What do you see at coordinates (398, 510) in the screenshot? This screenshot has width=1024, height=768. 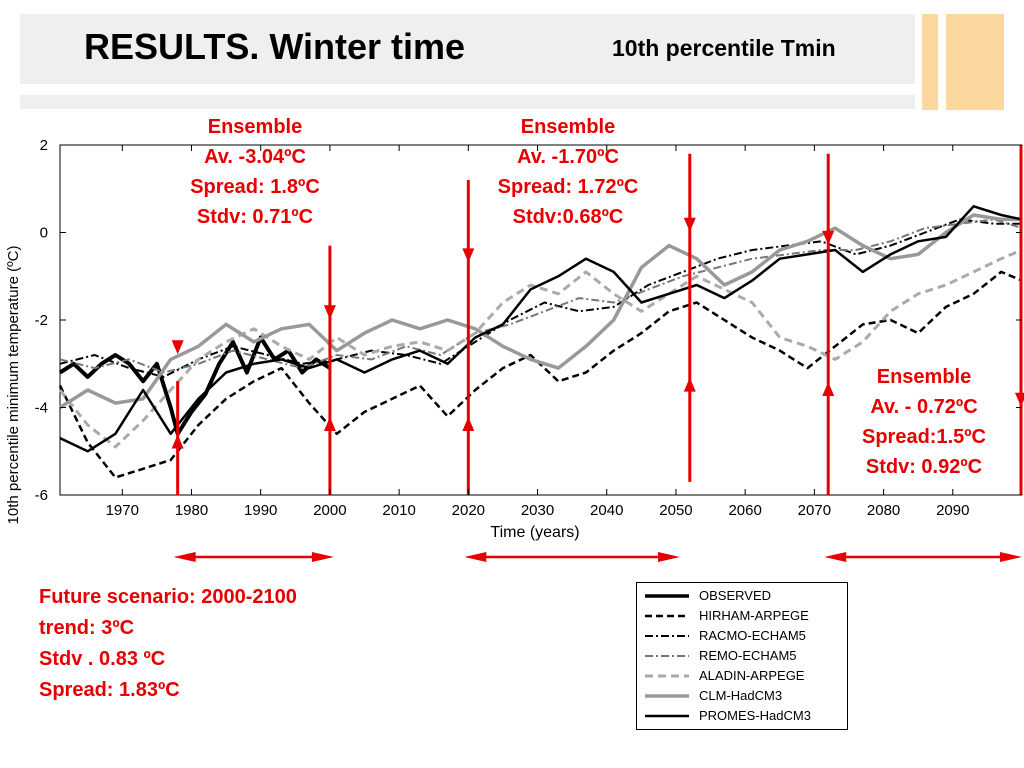 I see `x-tick-label: 2010` at bounding box center [398, 510].